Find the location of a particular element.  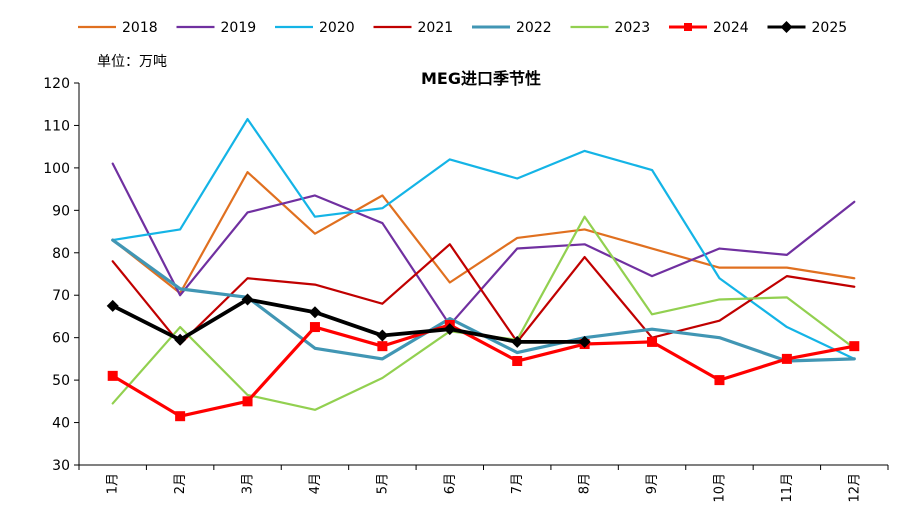

legend: 2018 2019 2020 2021 2022 2023 2024 2025 is located at coordinates (462, 28).